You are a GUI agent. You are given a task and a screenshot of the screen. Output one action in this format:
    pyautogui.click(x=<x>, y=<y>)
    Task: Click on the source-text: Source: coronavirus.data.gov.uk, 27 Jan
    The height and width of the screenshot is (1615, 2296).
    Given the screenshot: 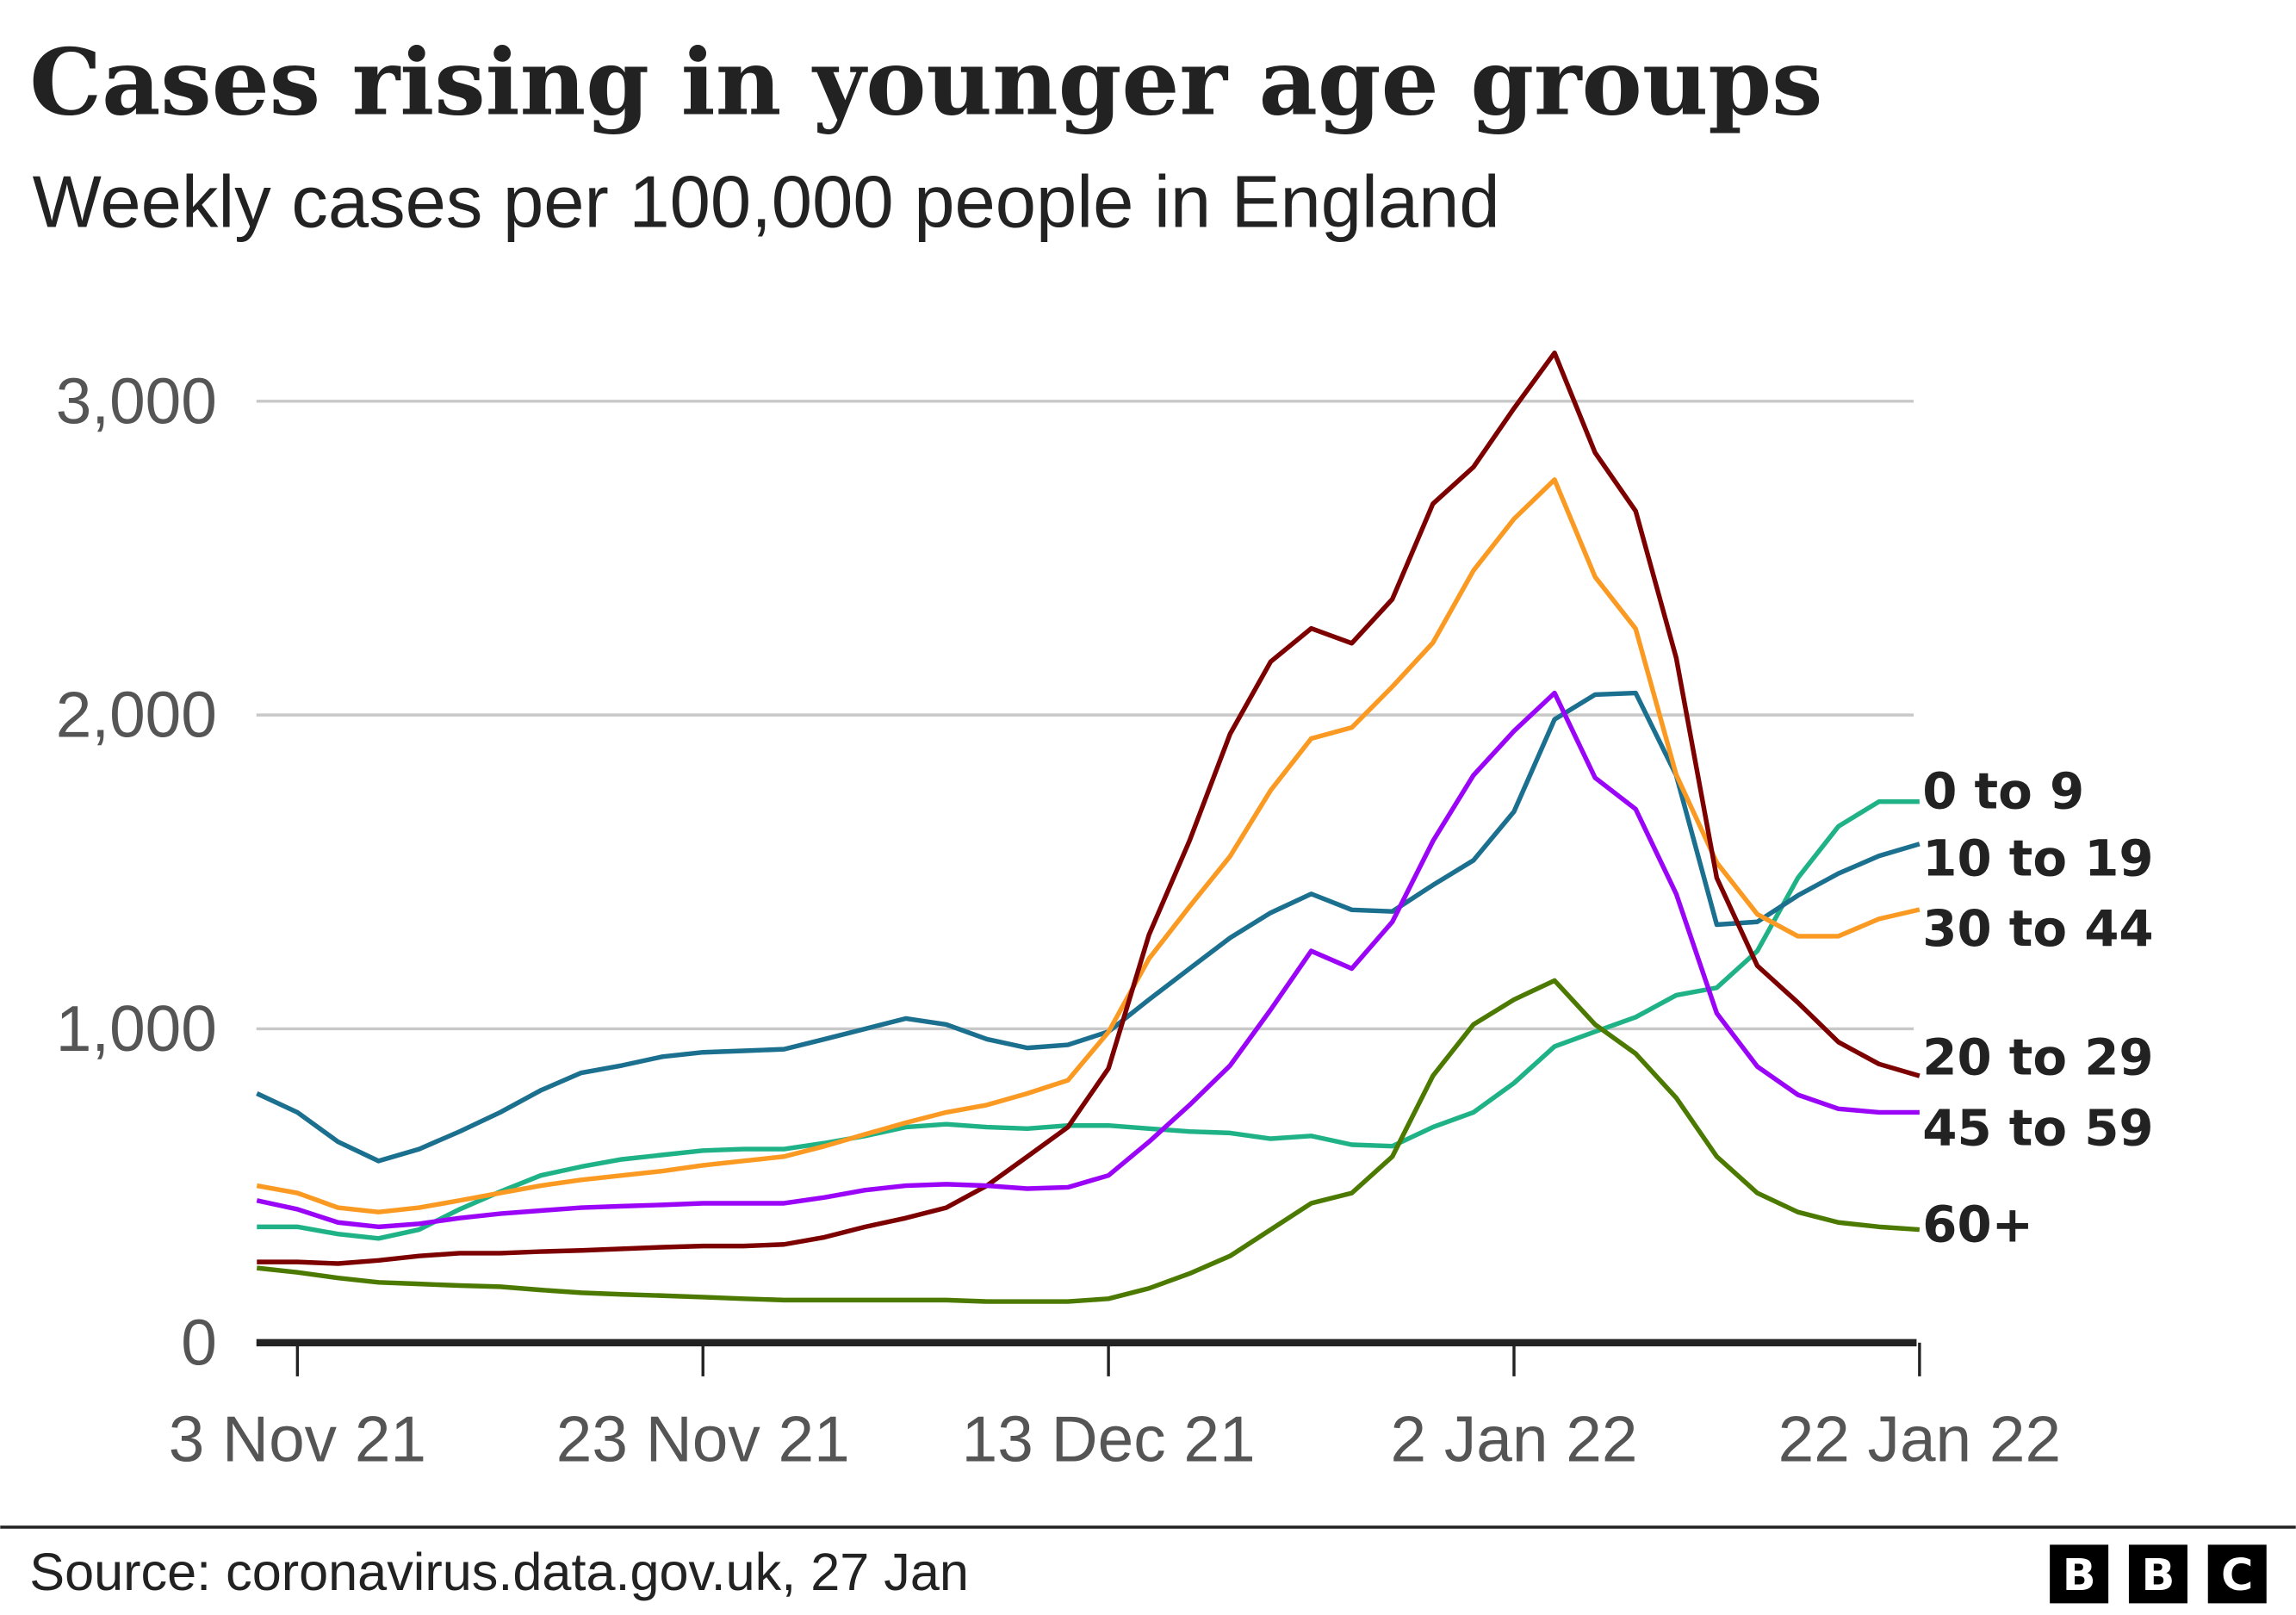 What is the action you would take?
    pyautogui.click(x=499, y=1572)
    